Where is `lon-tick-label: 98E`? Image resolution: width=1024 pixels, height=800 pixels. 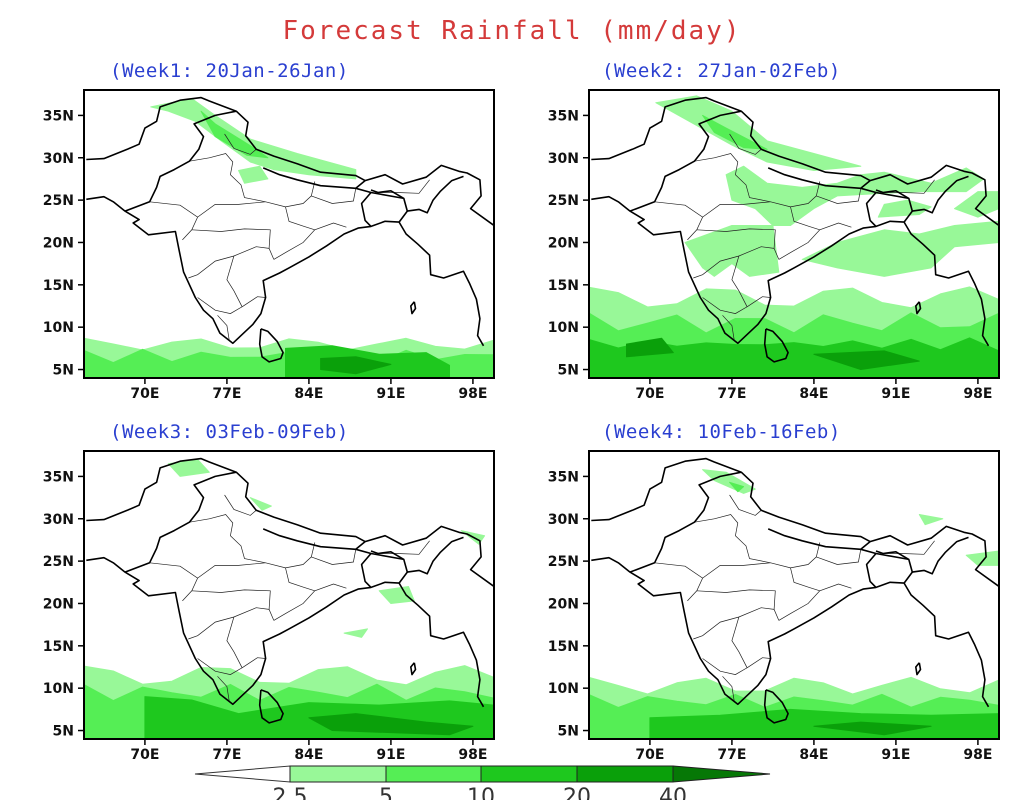 lon-tick-label: 98E is located at coordinates (977, 755).